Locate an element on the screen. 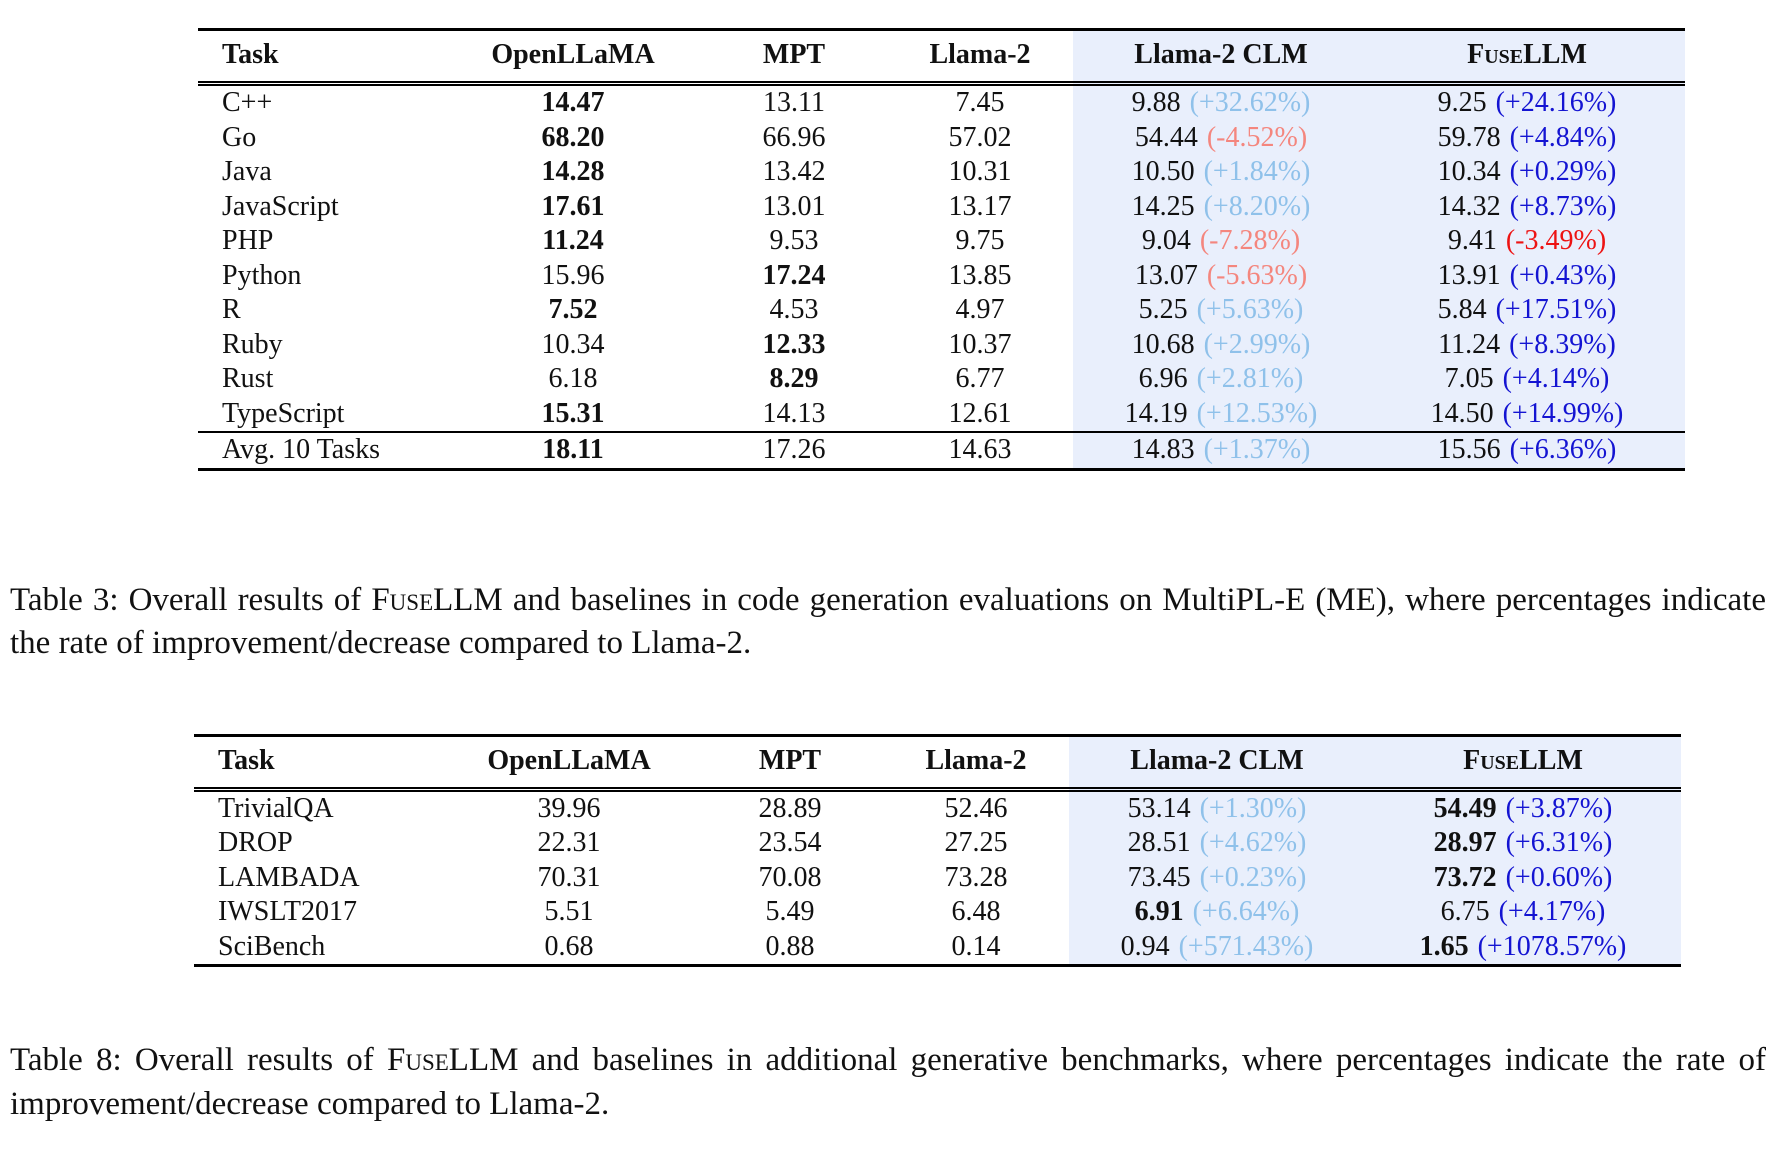 The height and width of the screenshot is (1156, 1776). column-header: OpenLLaMA is located at coordinates (569, 760).